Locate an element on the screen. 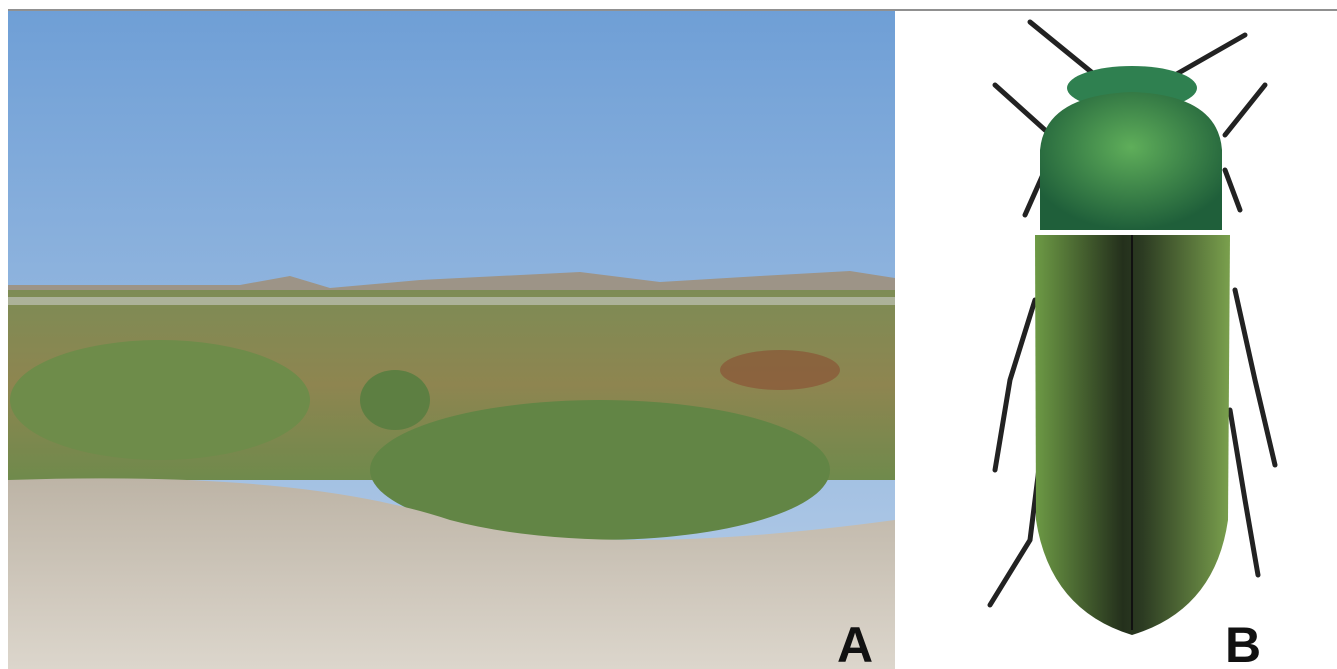  panel-label: B is located at coordinates (1243, 643).